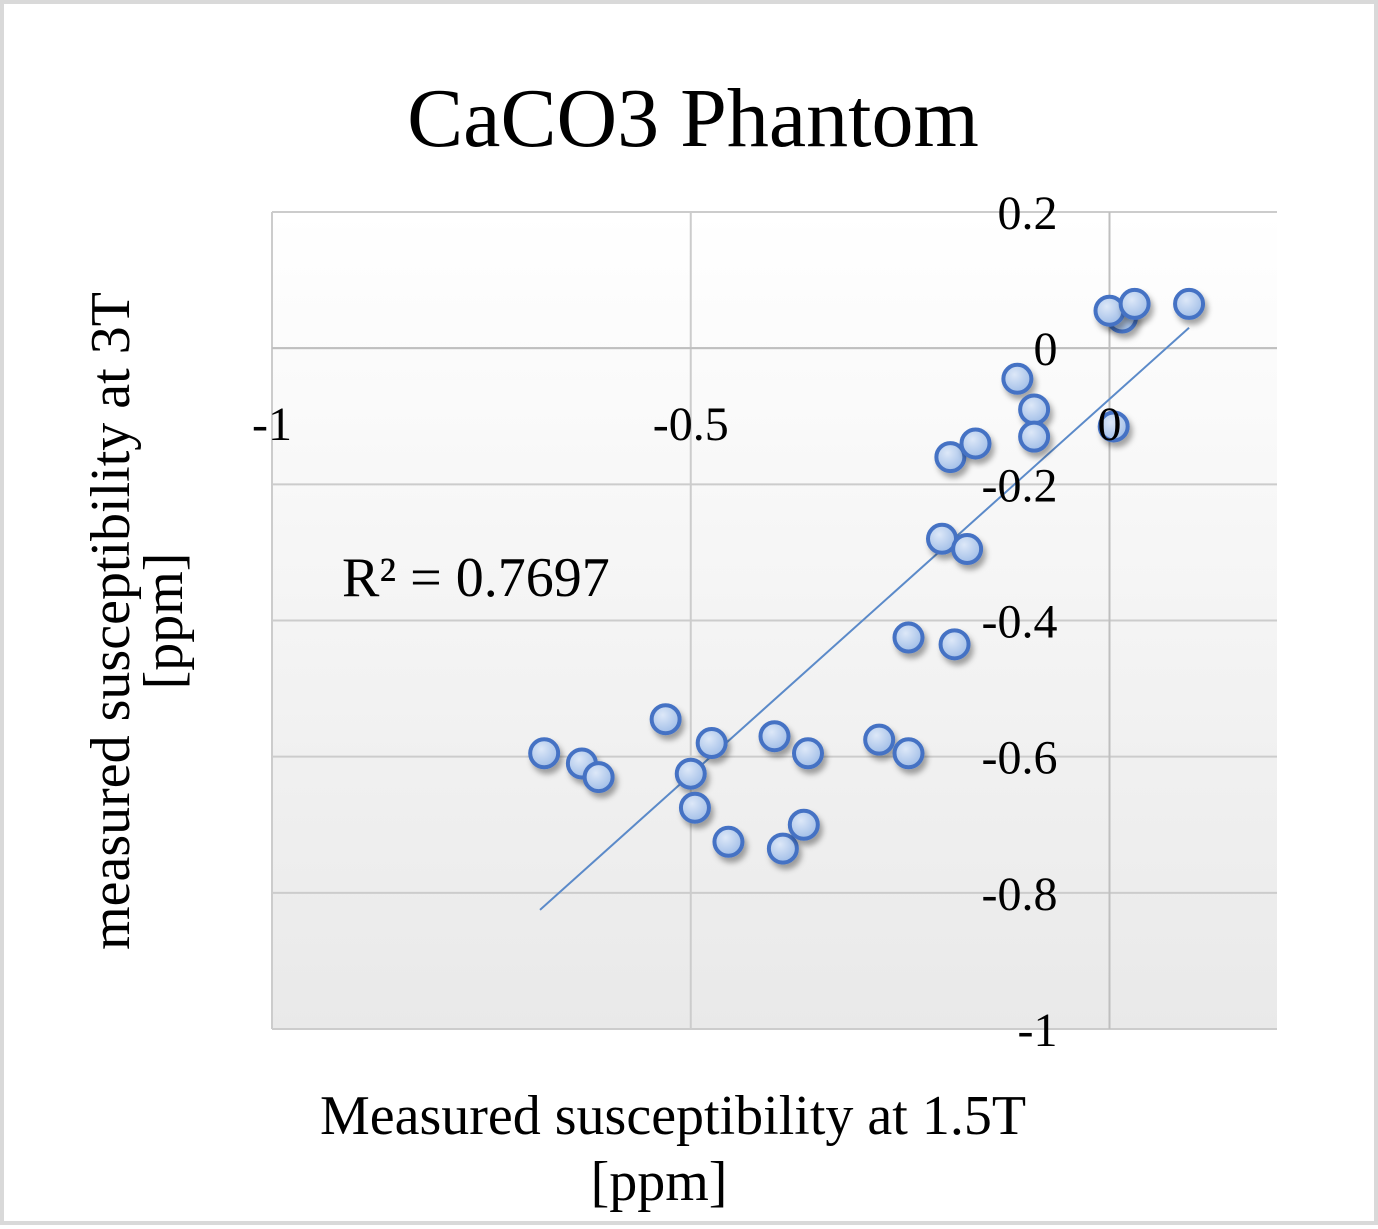  I want to click on x-tick-label: -0.5, so click(691, 424).